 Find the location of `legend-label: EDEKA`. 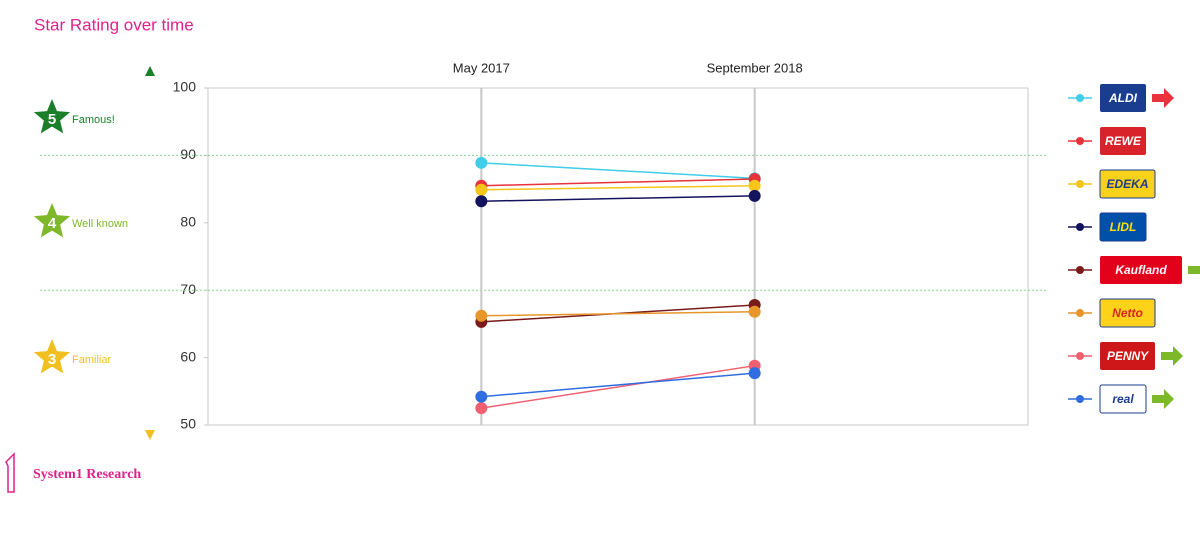

legend-label: EDEKA is located at coordinates (1127, 184).